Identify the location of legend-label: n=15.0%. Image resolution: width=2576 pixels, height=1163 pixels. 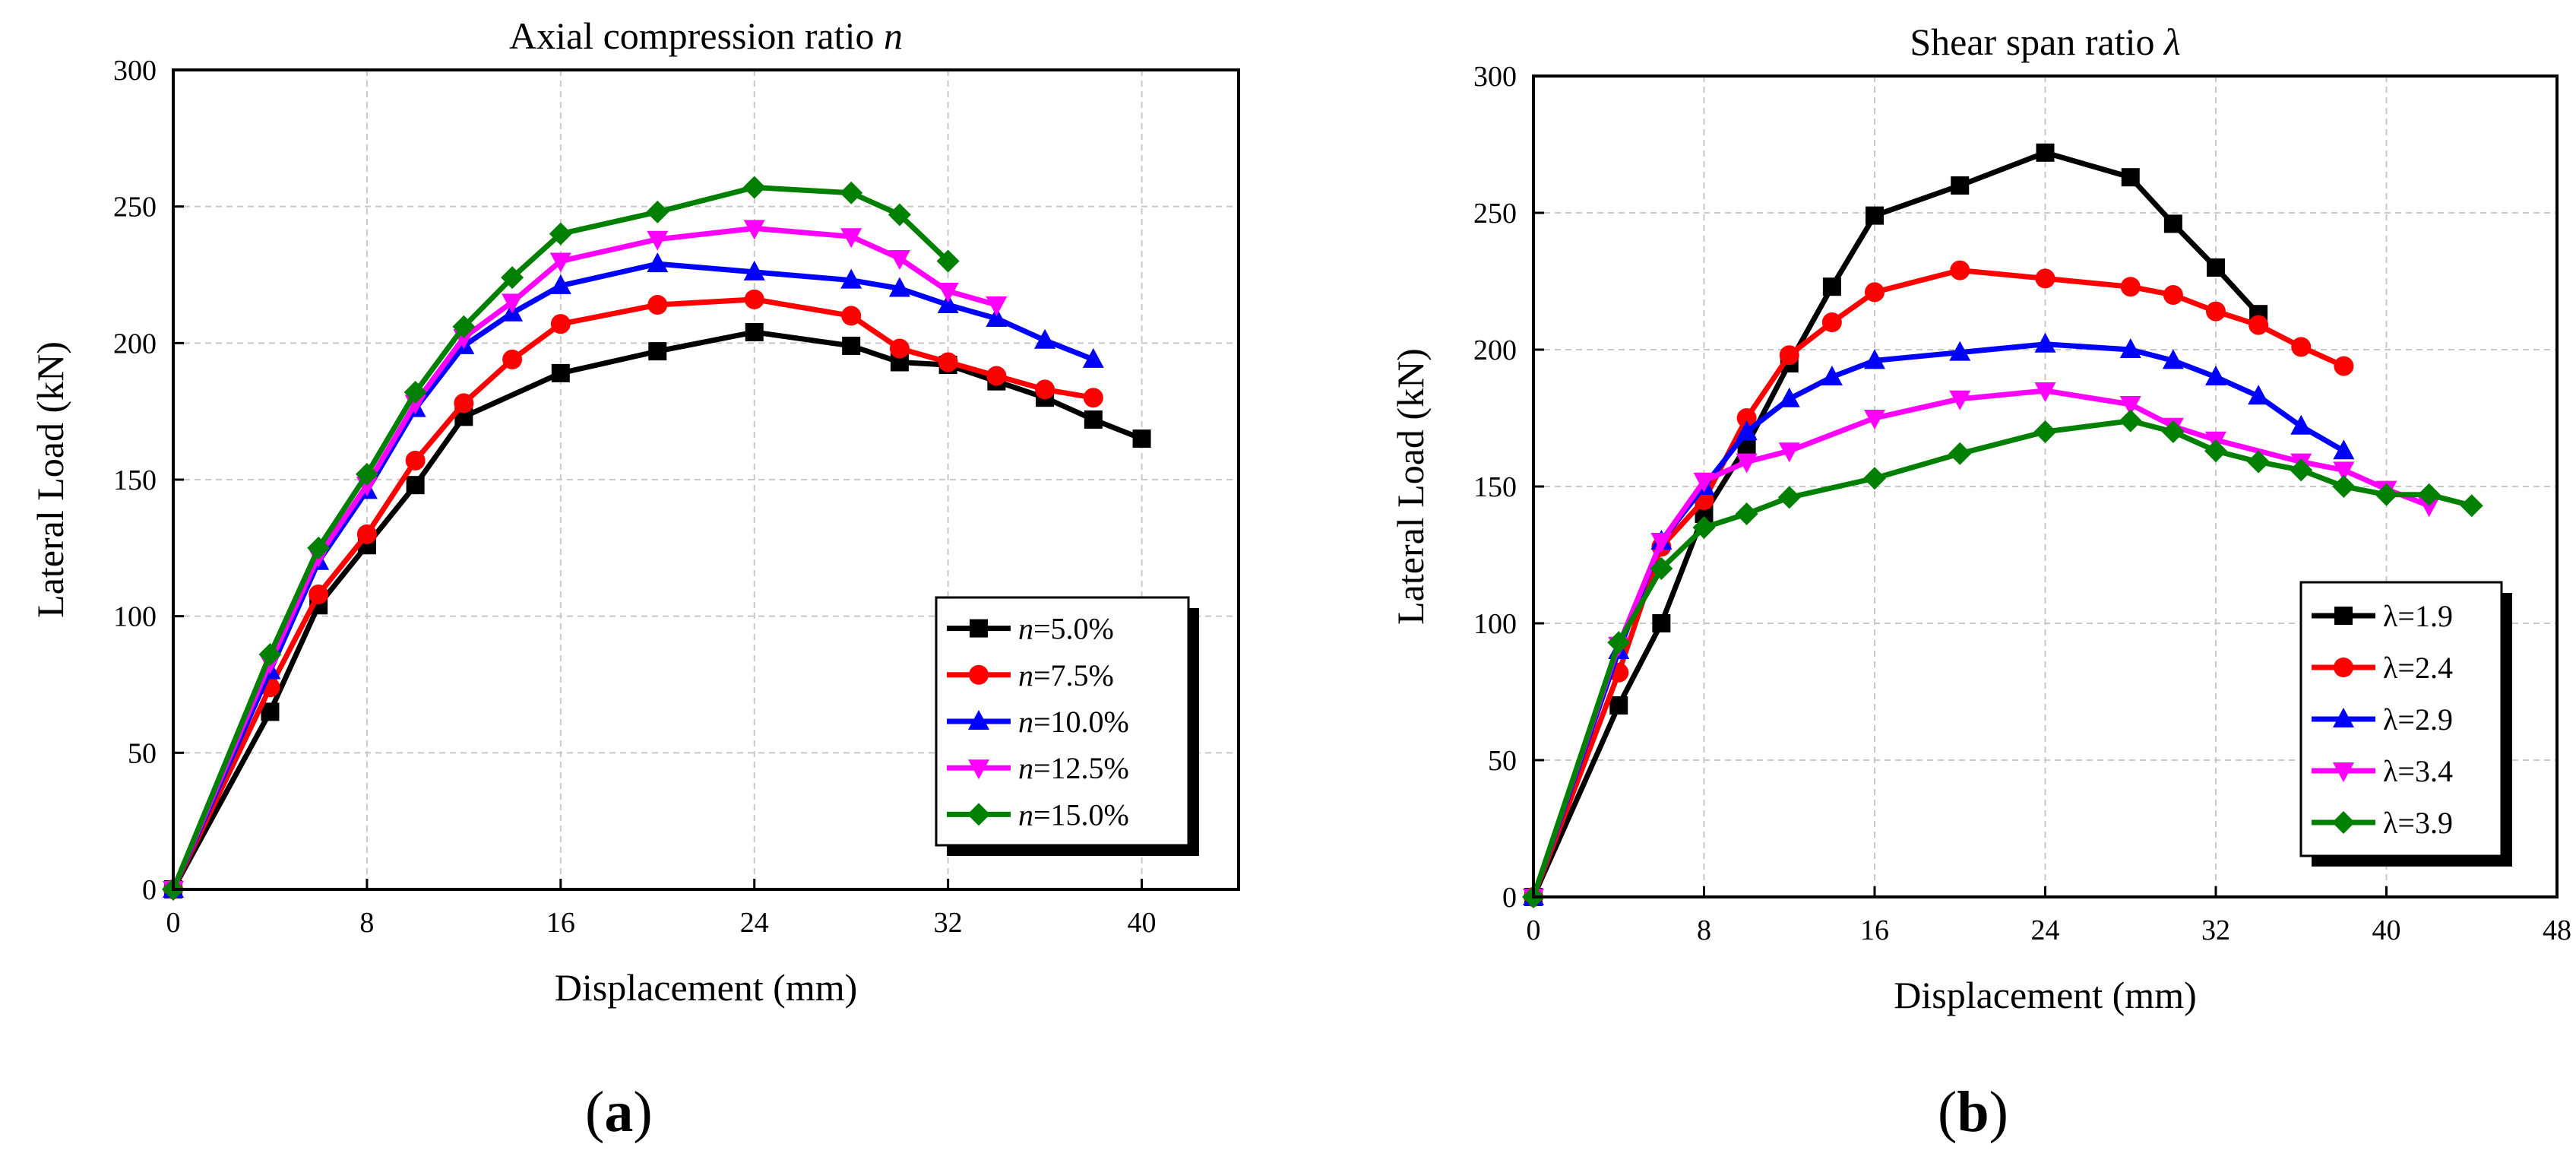
(1073, 814).